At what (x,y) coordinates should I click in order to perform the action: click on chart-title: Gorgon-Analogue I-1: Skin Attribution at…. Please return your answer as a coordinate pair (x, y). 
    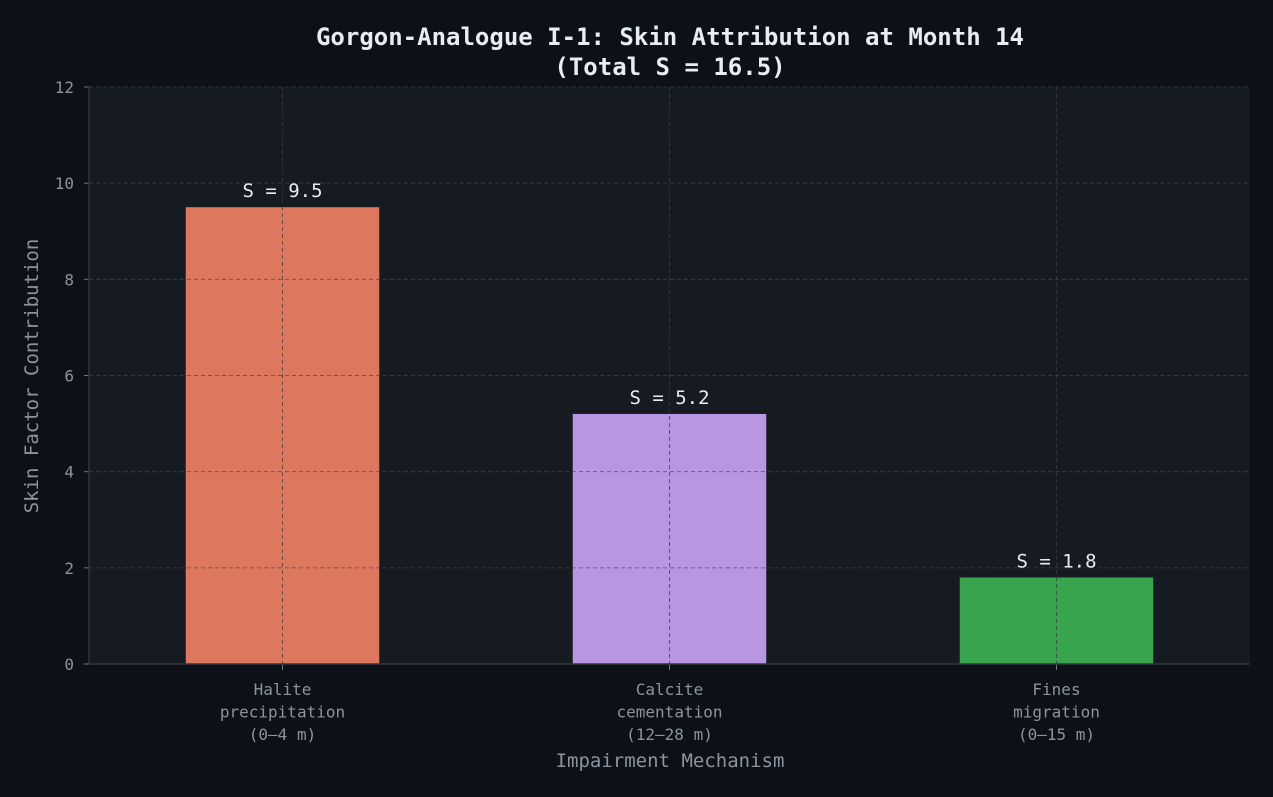
    Looking at the image, I should click on (670, 37).